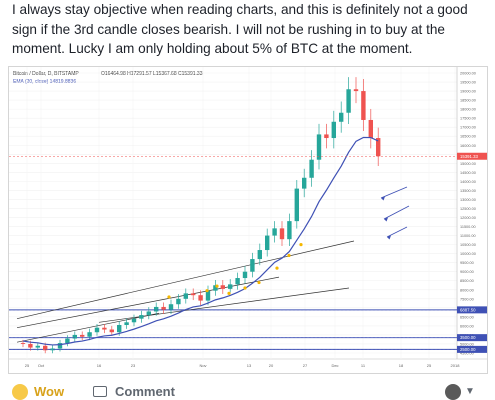 Image resolution: width=495 pixels, height=400 pixels. Describe the element at coordinates (467, 290) in the screenshot. I see `y-tick-label: 8000.00` at that location.